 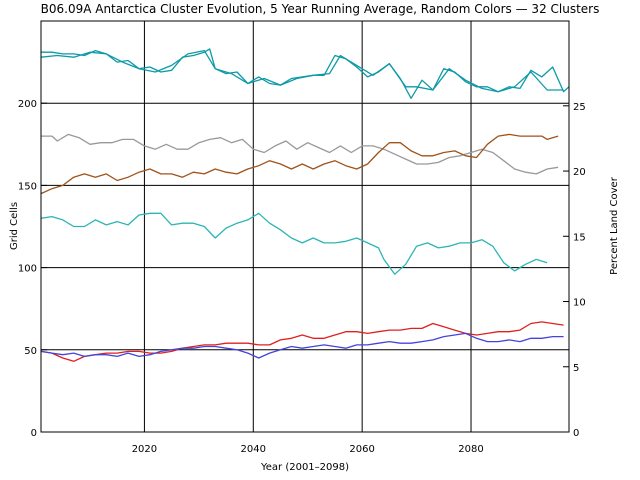 I want to click on x-axis-ticks: 2020 2040 2060 2080, so click(x=308, y=449).